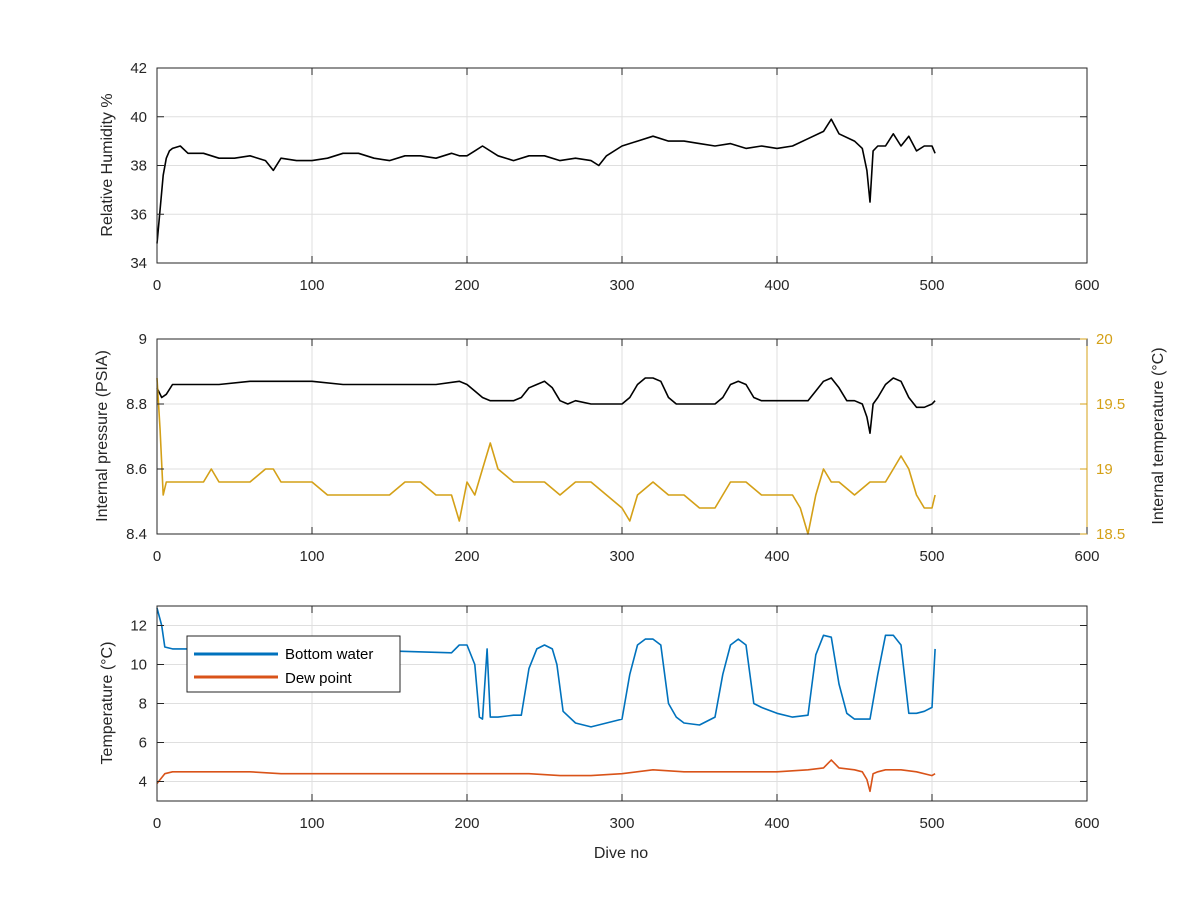 This screenshot has width=1200, height=900. Describe the element at coordinates (138, 214) in the screenshot. I see `y-tick-label: 36` at that location.